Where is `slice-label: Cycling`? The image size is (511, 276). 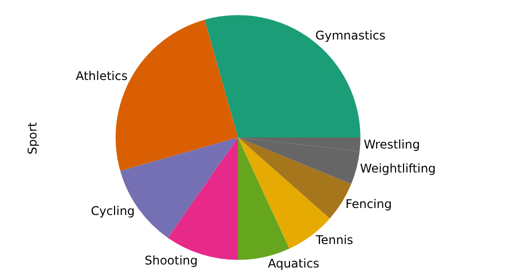 slice-label: Cycling is located at coordinates (112, 211).